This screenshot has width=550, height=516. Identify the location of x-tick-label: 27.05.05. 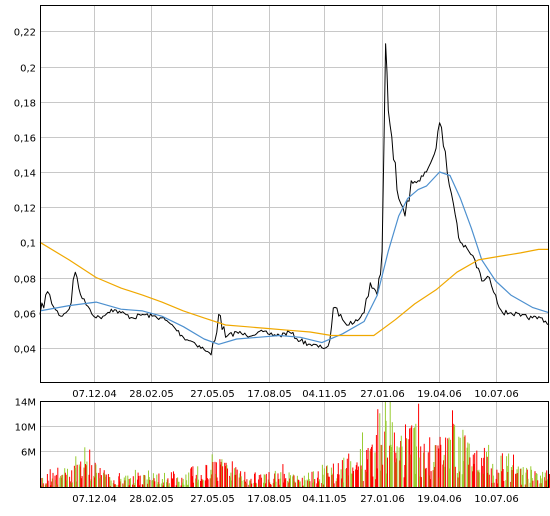
(212, 499).